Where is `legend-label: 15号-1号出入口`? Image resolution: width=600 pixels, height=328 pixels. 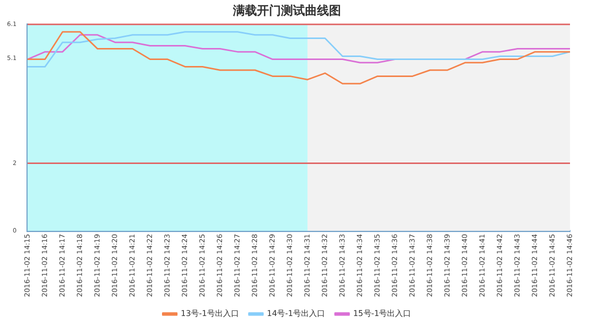 legend-label: 15号-1号出入口 is located at coordinates (382, 313).